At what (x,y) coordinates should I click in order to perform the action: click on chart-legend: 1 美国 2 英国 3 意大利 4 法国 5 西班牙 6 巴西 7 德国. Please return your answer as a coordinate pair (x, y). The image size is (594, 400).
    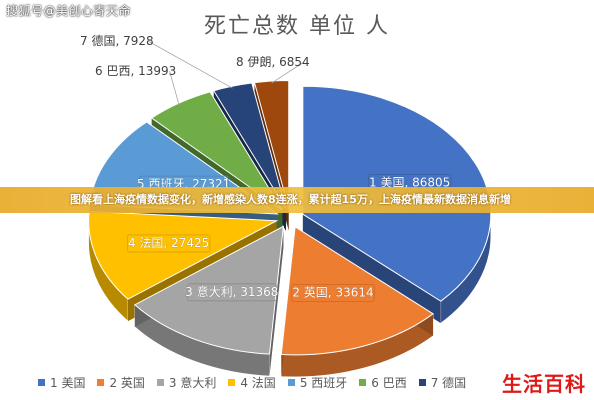
    Looking at the image, I should click on (252, 382).